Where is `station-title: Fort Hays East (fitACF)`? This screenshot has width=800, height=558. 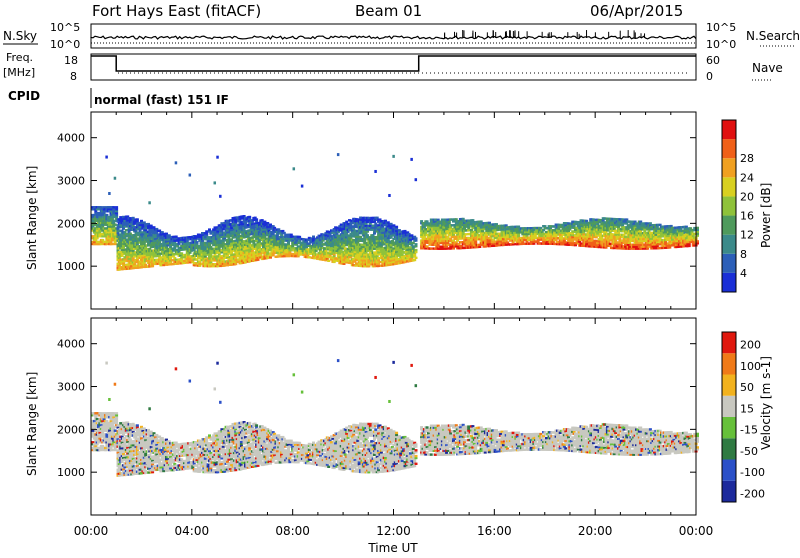 station-title: Fort Hays East (fitACF) is located at coordinates (176, 11).